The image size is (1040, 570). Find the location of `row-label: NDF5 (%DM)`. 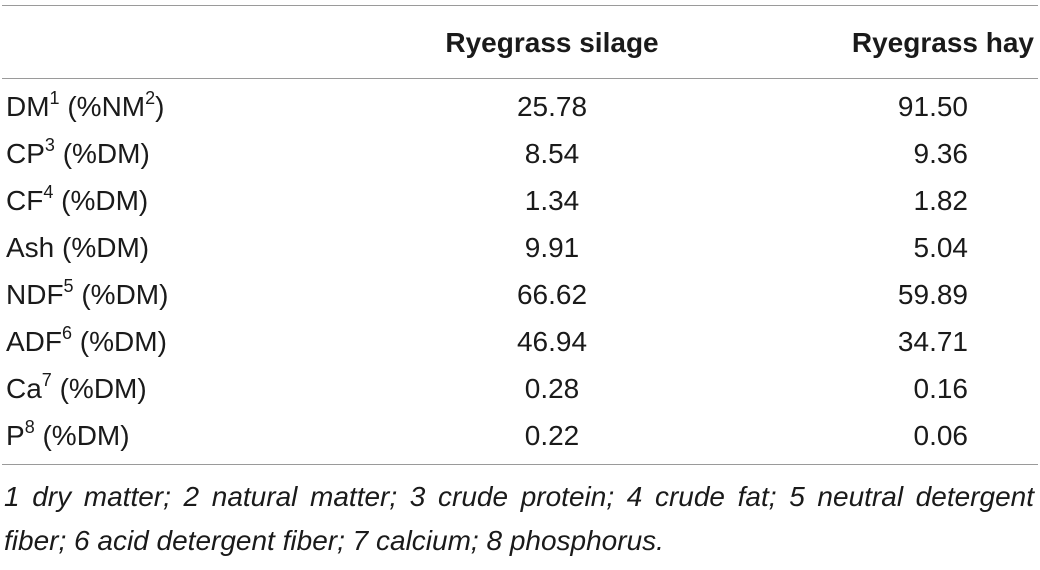

row-label: NDF5 (%DM) is located at coordinates (212, 294).